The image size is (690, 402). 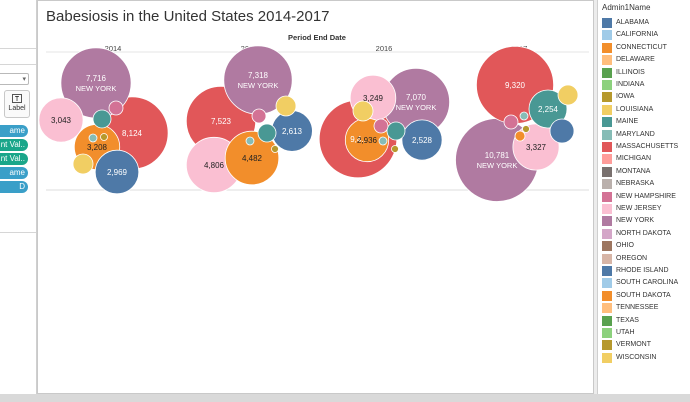 I want to click on legend-item: MASSACHUSETTS, so click(x=646, y=147).